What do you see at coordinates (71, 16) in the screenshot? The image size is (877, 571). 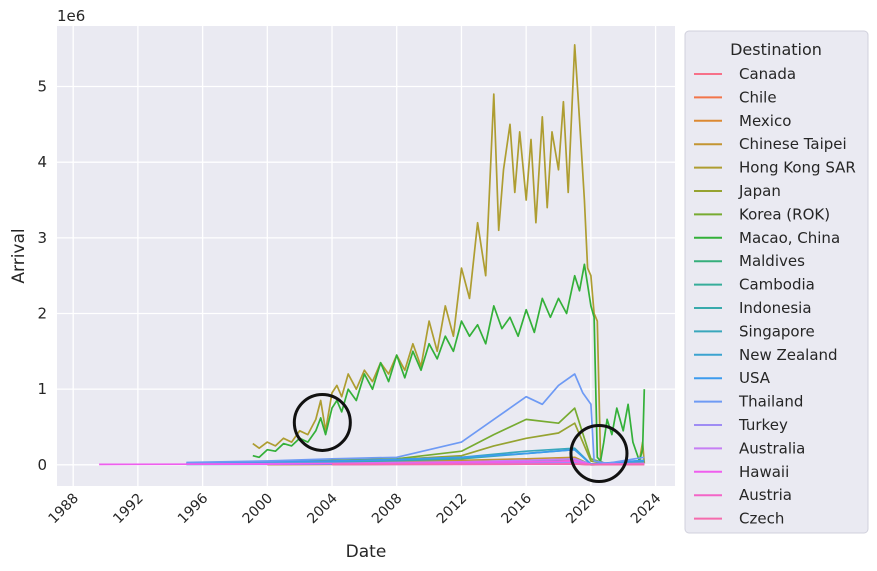 I see `y-scale-label: 1e6` at bounding box center [71, 16].